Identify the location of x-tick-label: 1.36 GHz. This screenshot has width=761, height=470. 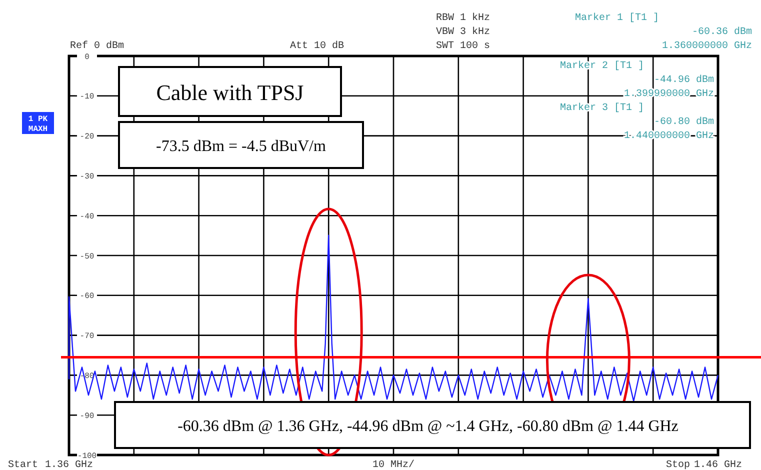
(69, 465).